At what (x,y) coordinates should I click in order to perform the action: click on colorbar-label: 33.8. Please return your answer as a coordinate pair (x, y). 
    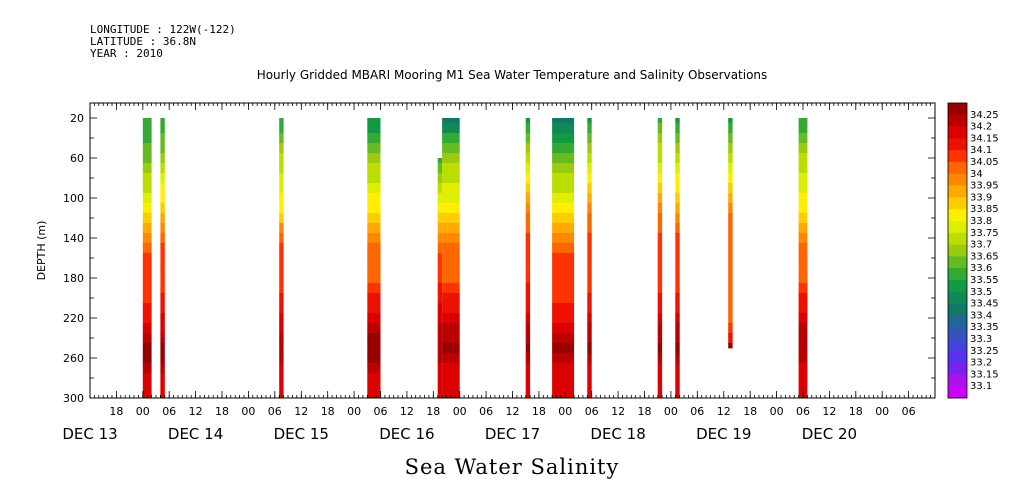
    Looking at the image, I should click on (981, 221).